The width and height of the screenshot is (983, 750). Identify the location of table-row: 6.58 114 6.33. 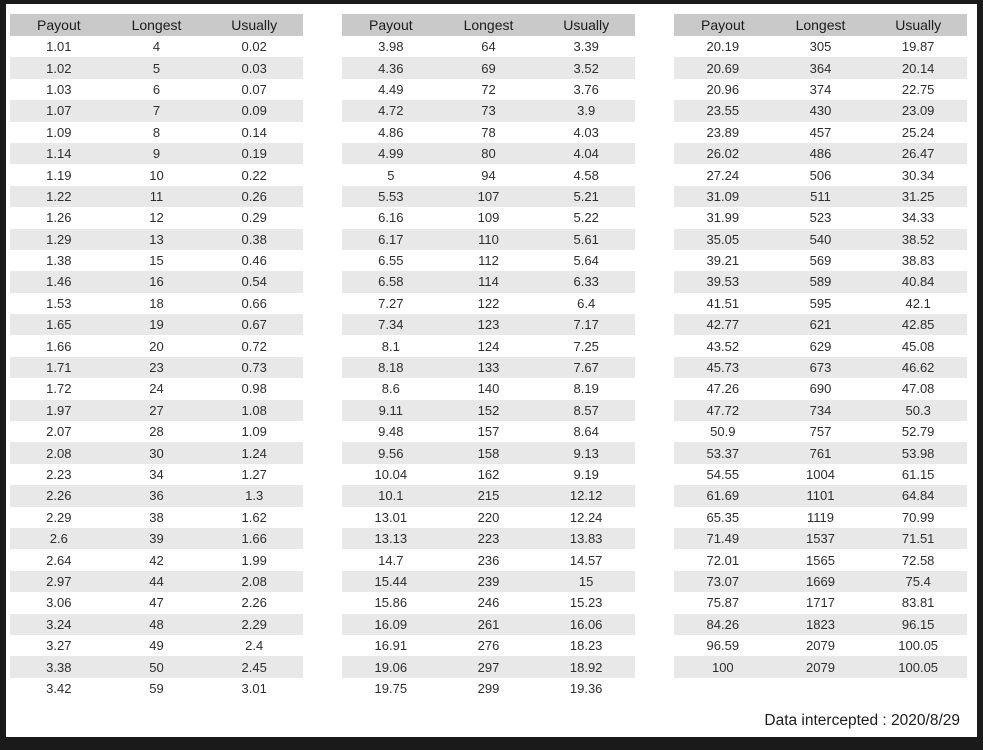
(488, 282).